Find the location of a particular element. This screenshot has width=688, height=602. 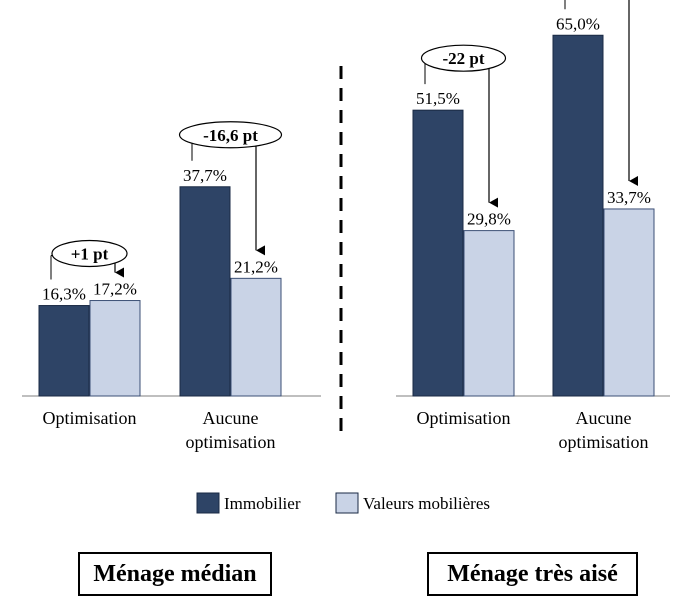

data-label: 29,8% is located at coordinates (489, 219).